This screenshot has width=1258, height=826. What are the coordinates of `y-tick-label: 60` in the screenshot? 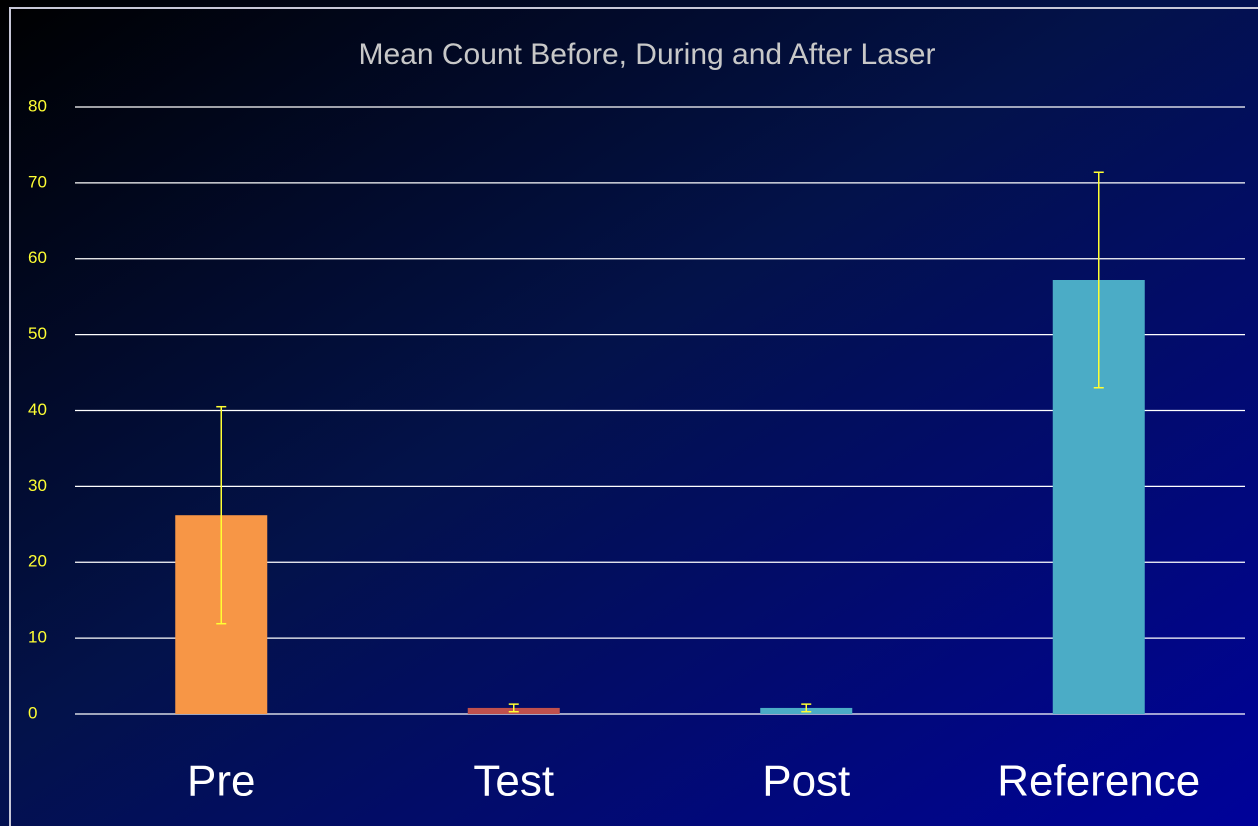 It's located at (37, 257).